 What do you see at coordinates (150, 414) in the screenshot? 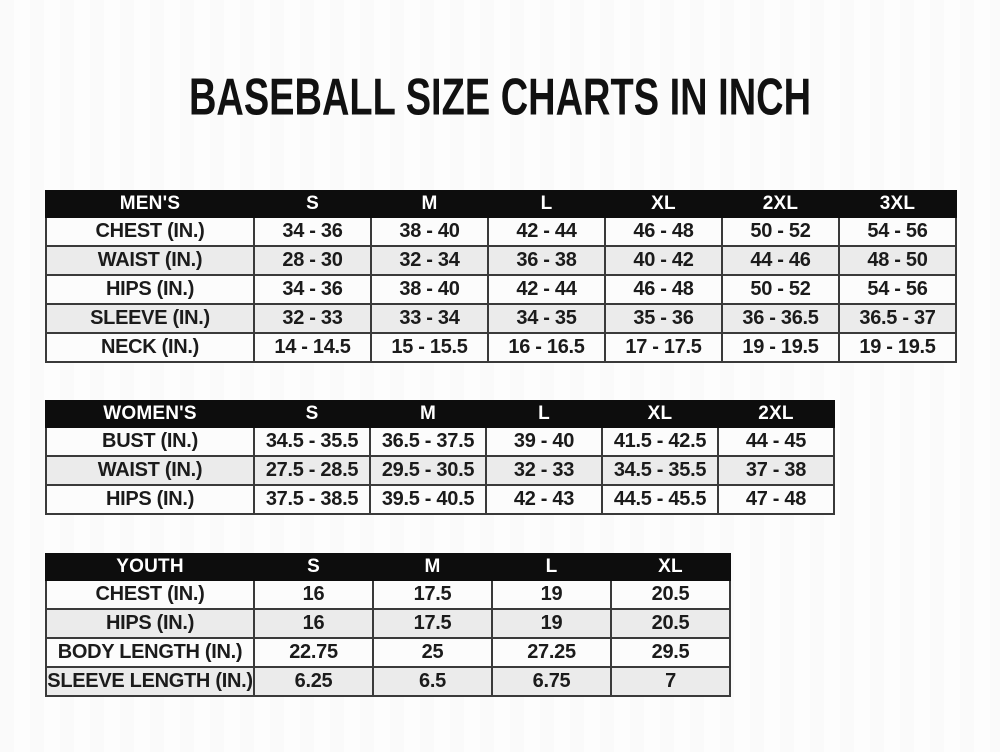
I see `table-title-cell: WOMEN'S` at bounding box center [150, 414].